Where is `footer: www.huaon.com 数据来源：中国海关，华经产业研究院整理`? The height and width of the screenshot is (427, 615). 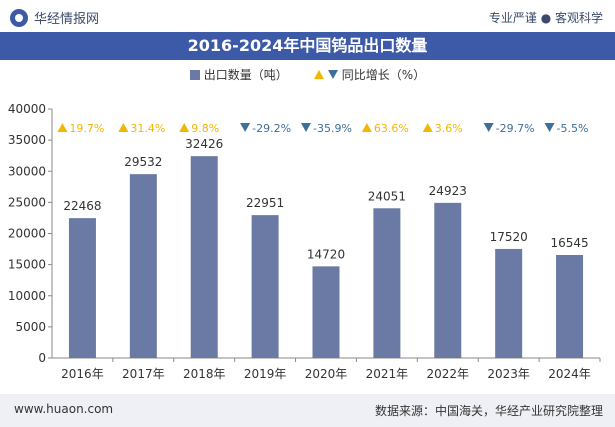
footer: www.huaon.com 数据来源：中国海关，华经产业研究院整理 is located at coordinates (307, 410).